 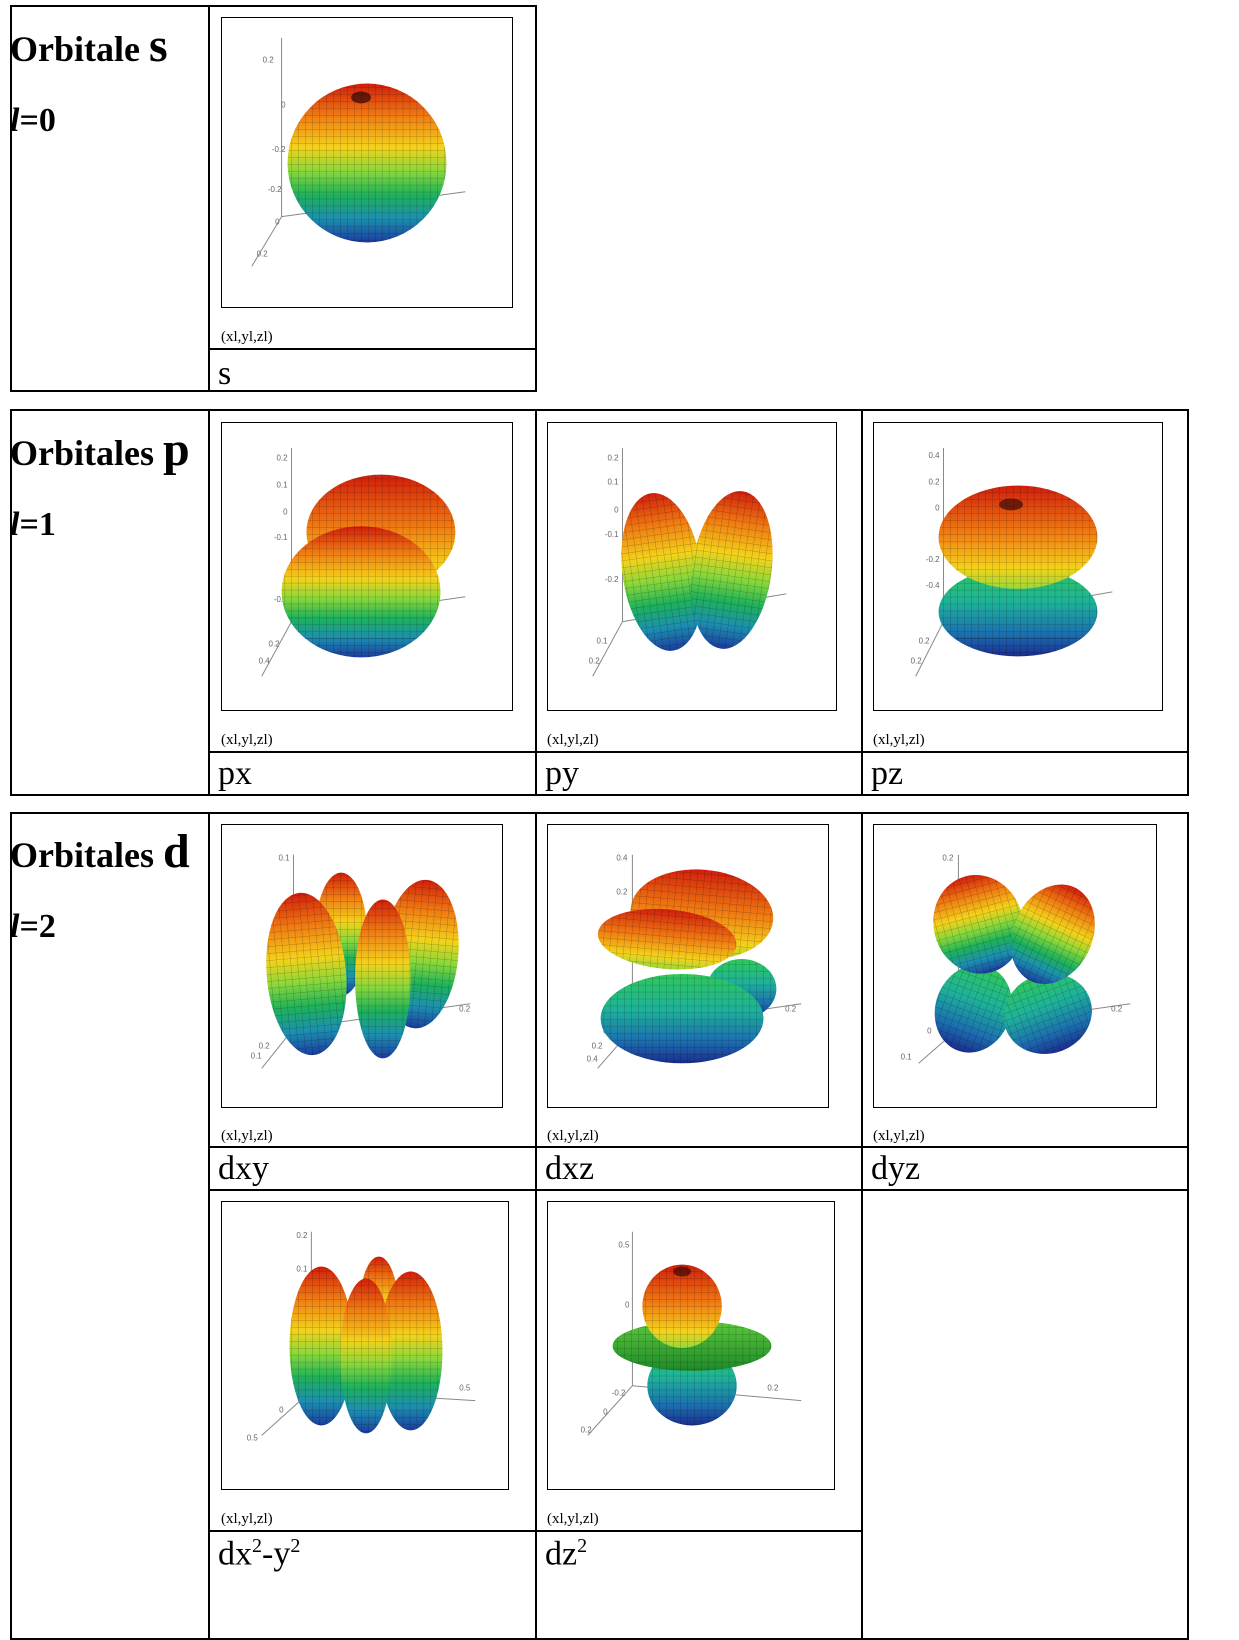 What do you see at coordinates (1018, 566) in the screenshot?
I see `orbital-plot-pz: 0.4 0.2 0 -0.2 -0.4 0.2 0.2` at bounding box center [1018, 566].